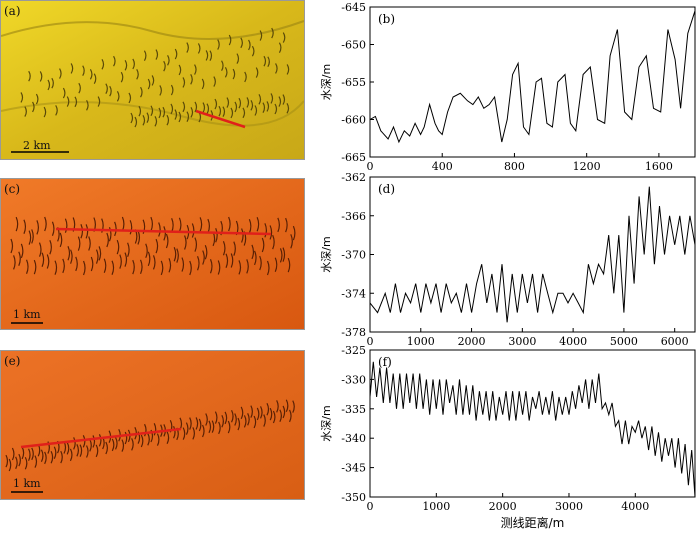 Image resolution: width=700 pixels, height=537 pixels. Describe the element at coordinates (503, 506) in the screenshot. I see `x-tick-label: 2000` at that location.